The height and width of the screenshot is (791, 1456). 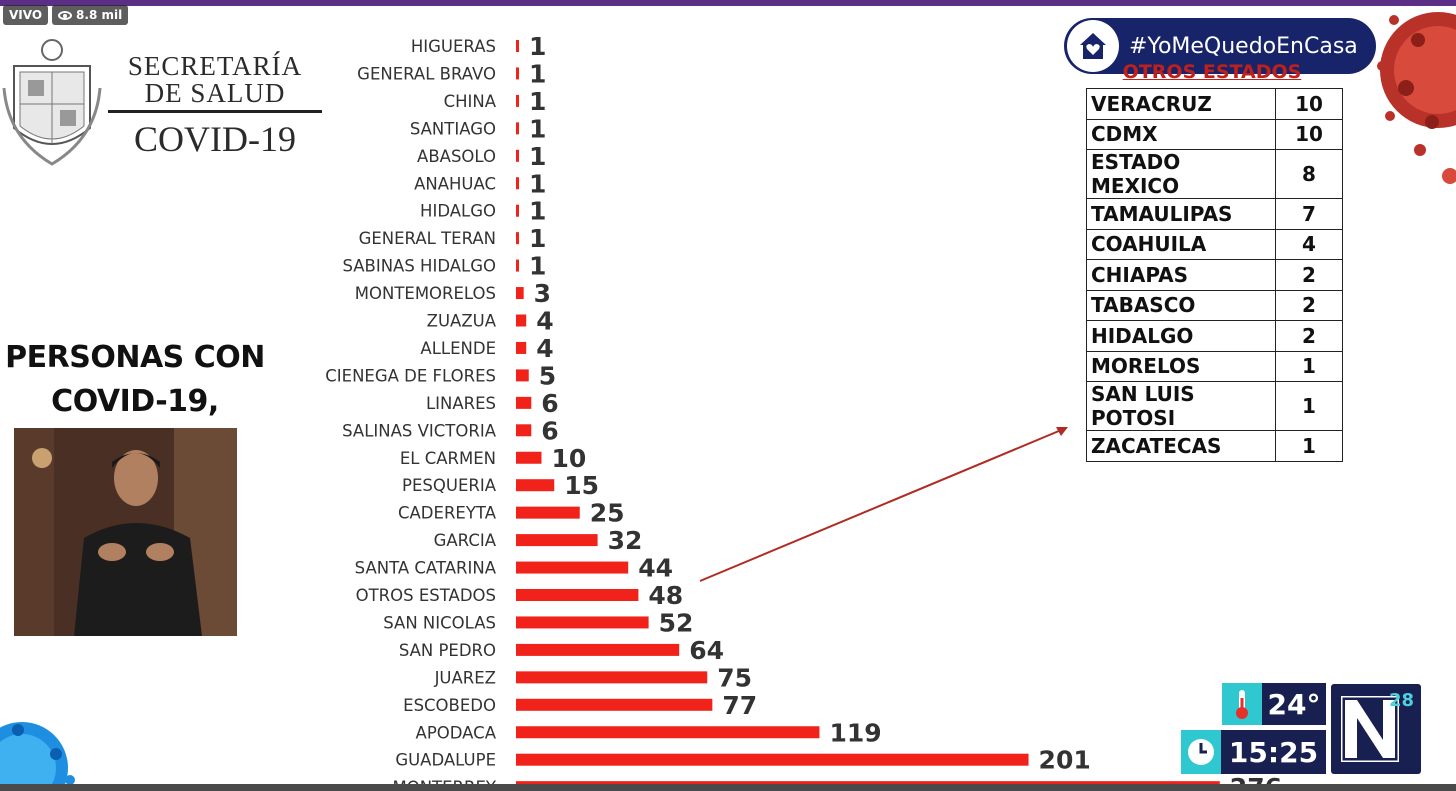 I want to click on org-line-2: DE SALUD, so click(x=215, y=96).